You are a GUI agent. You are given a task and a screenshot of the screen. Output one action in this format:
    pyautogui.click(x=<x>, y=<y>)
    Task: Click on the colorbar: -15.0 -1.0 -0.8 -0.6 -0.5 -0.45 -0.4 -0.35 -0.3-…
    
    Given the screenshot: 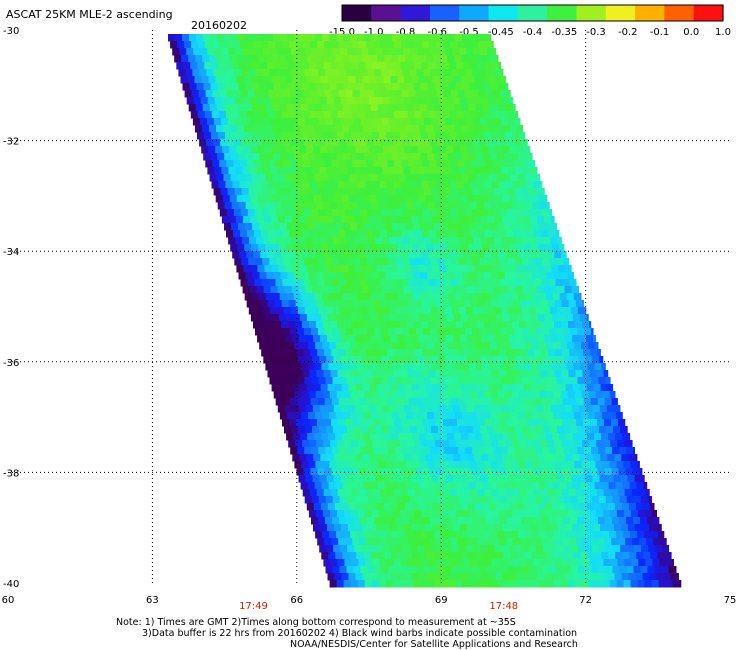 What is the action you would take?
    pyautogui.click(x=530, y=21)
    